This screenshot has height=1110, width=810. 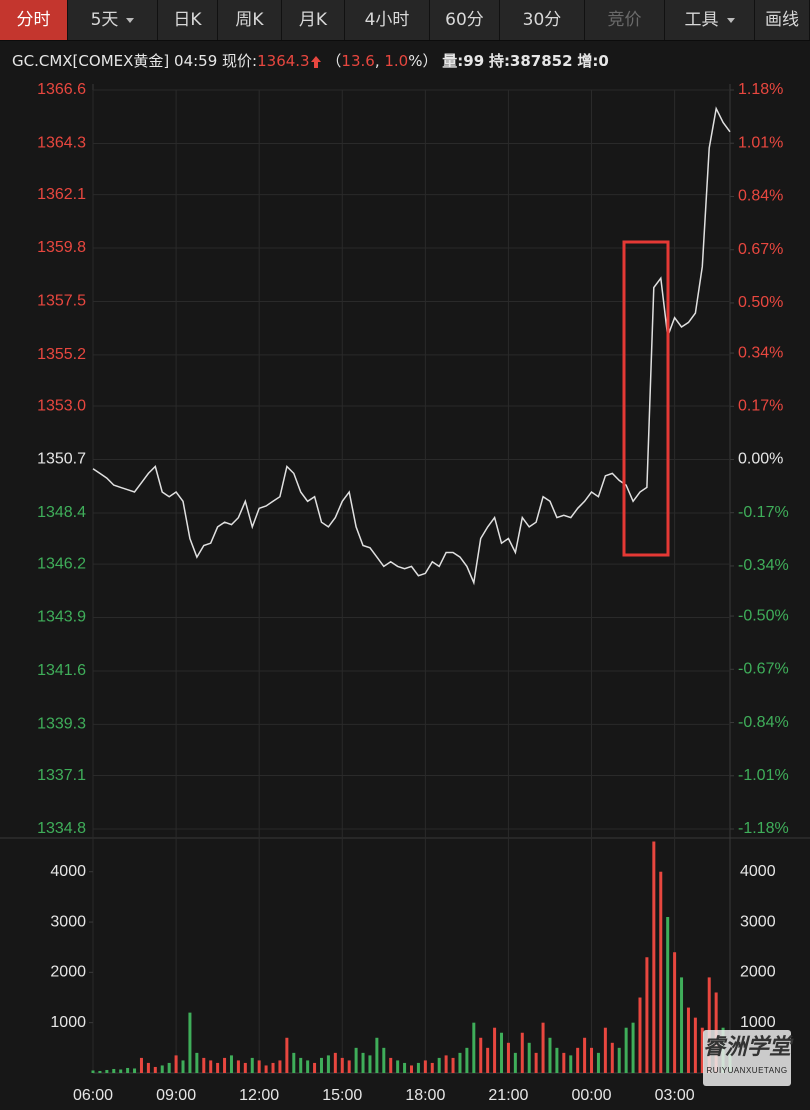 What do you see at coordinates (61, 512) in the screenshot?
I see `y-tick-label: 1348.4` at bounding box center [61, 512].